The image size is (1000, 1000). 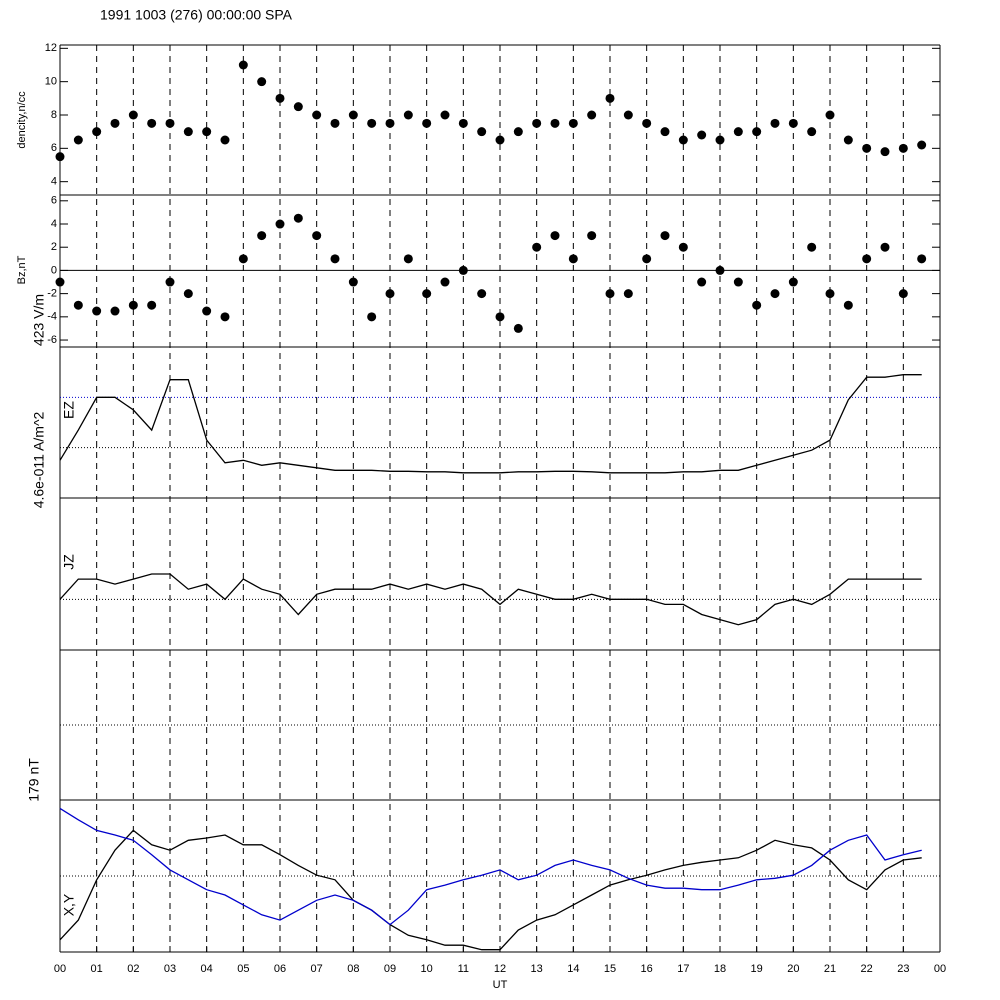 What do you see at coordinates (54, 115) in the screenshot?
I see `y-tick-label: 8` at bounding box center [54, 115].